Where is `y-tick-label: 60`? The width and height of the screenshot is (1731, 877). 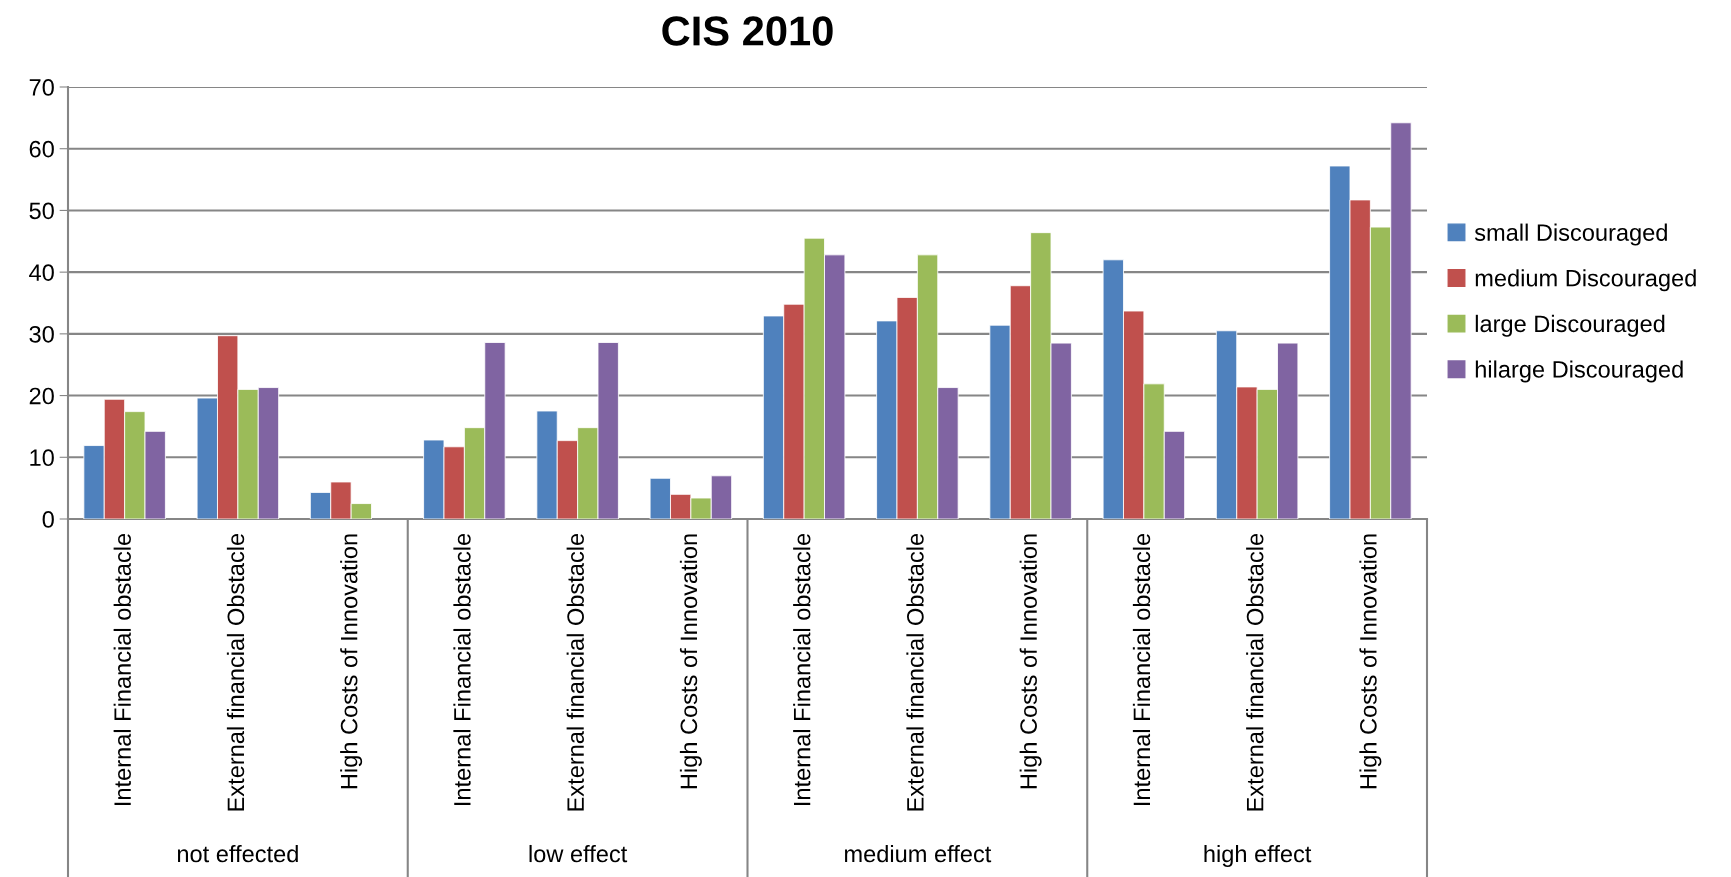 y-tick-label: 60 is located at coordinates (41, 149).